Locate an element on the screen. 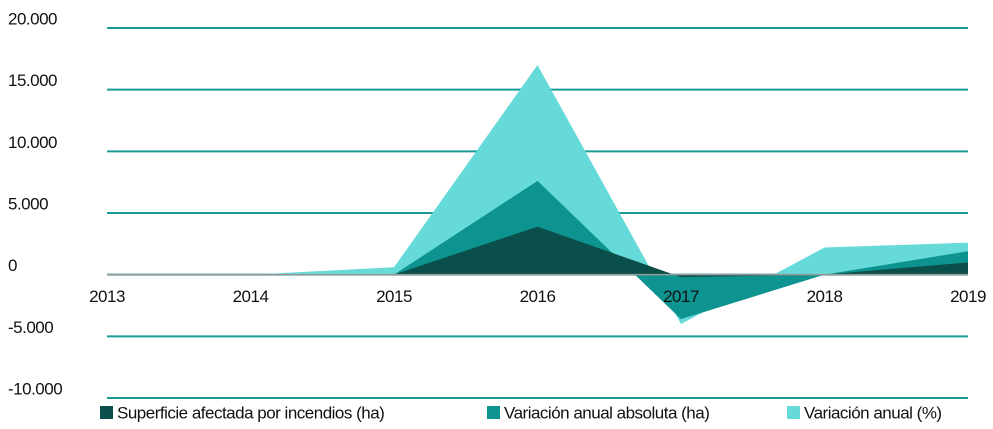 The height and width of the screenshot is (429, 993). legend-label: Variación anual absoluta (ha) is located at coordinates (606, 412).